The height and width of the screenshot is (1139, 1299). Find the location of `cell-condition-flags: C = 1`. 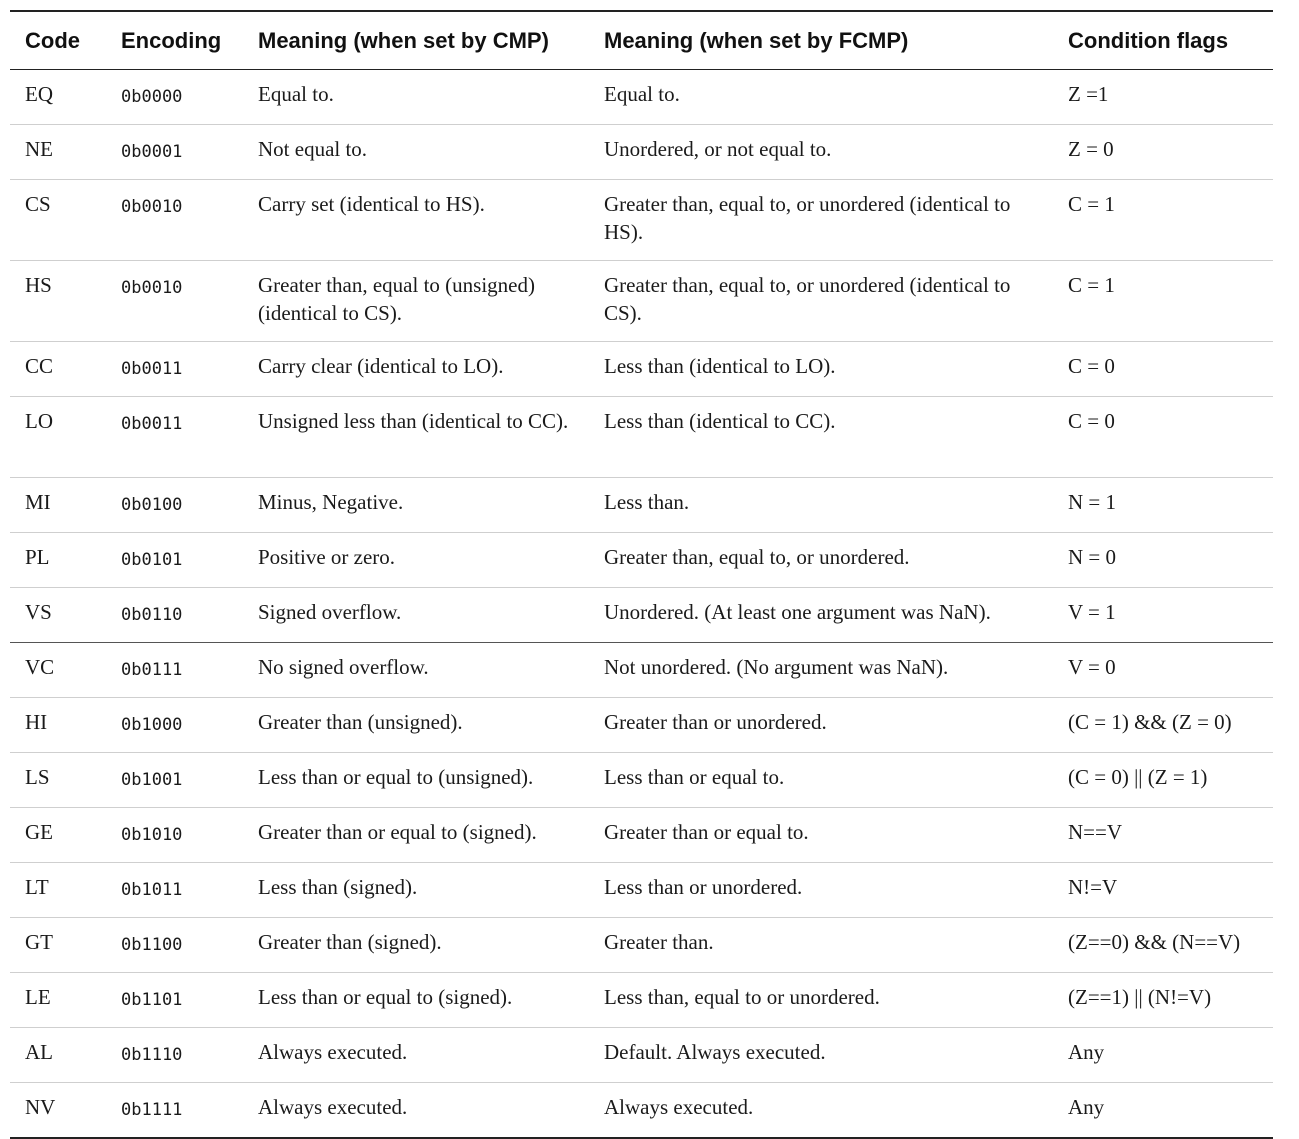

cell-condition-flags: C = 1 is located at coordinates (1163, 301).